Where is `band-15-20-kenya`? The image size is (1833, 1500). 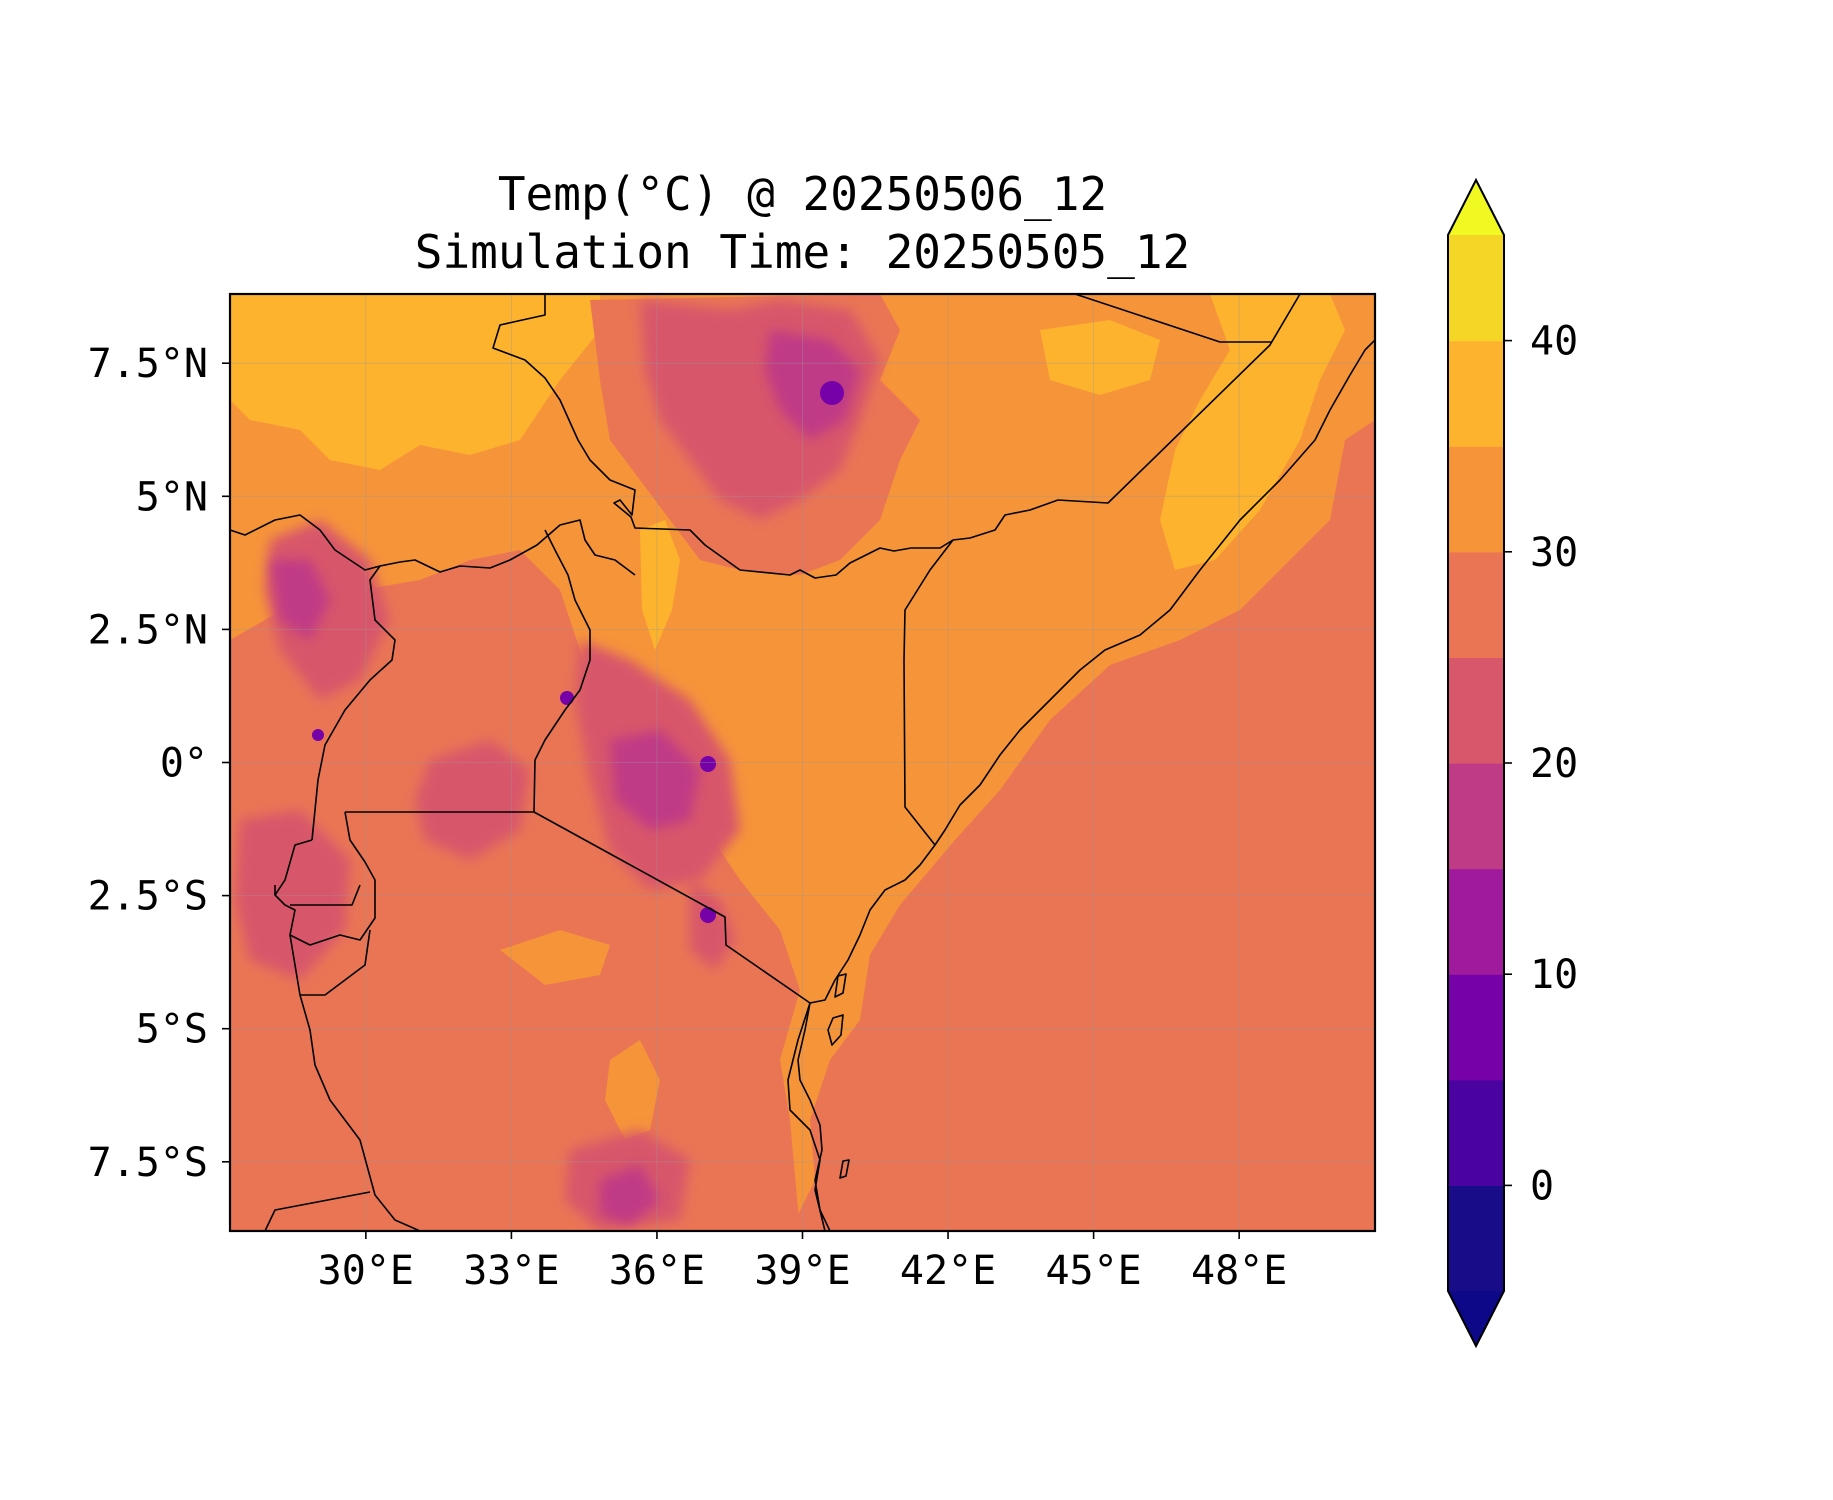 band-15-20-kenya is located at coordinates (655, 780).